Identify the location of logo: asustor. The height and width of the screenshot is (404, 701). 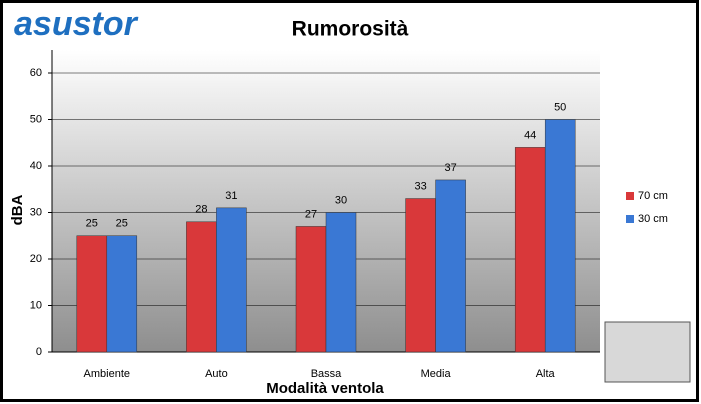
(76, 24).